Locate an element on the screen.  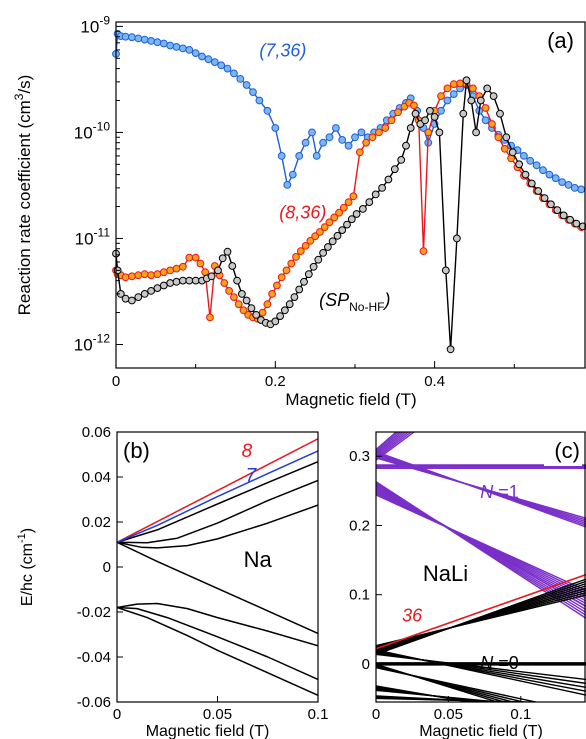
y-tick-label: -0.06 is located at coordinates (94, 702).